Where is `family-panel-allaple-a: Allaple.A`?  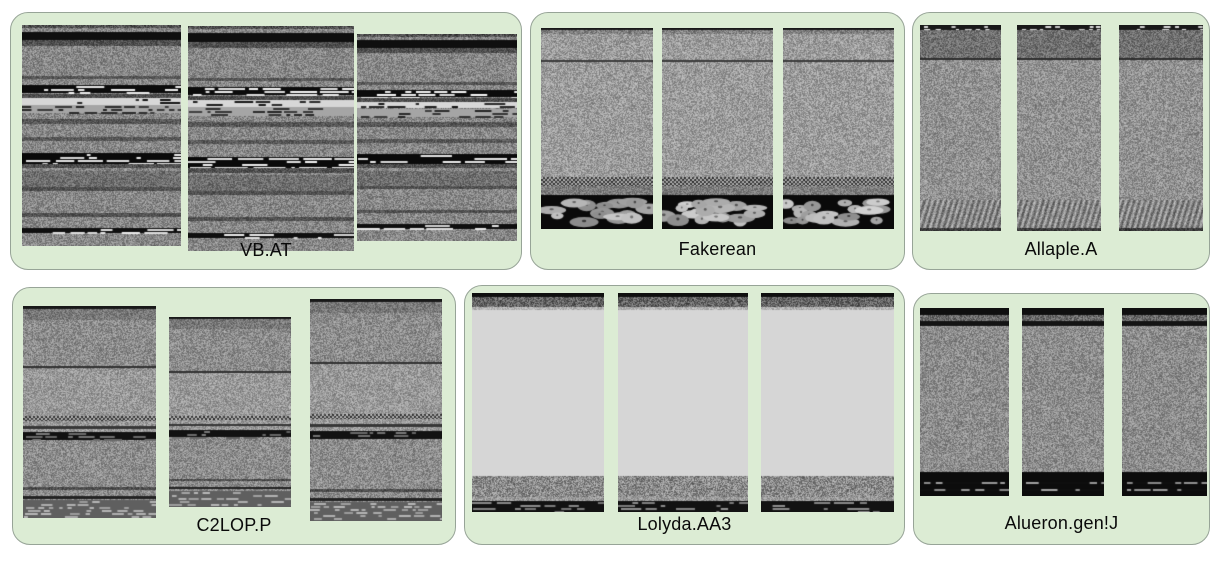 family-panel-allaple-a: Allaple.A is located at coordinates (1061, 141).